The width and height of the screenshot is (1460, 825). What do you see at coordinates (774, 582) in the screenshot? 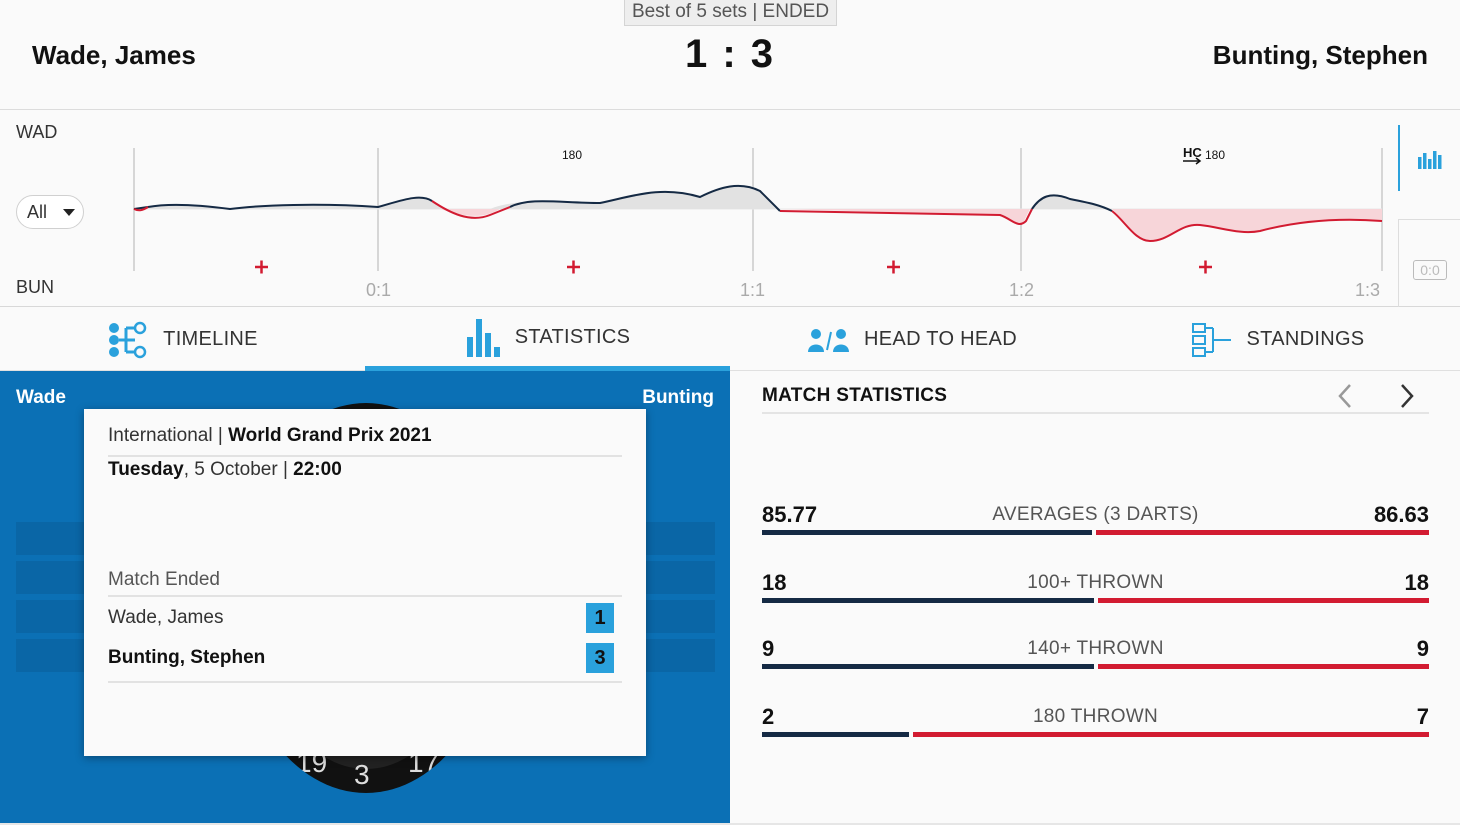
I see `home-stat-value: 18` at bounding box center [774, 582].